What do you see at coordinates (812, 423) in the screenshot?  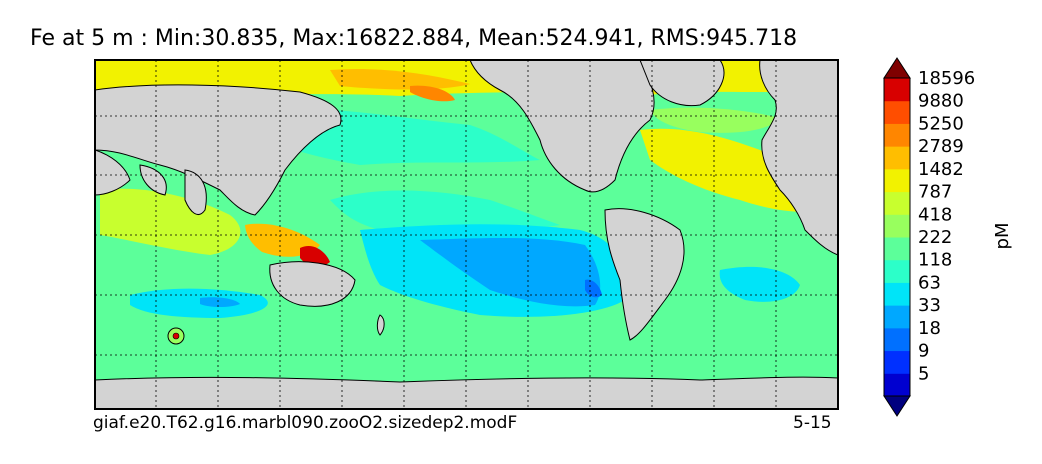 I see `period-label: 5-15` at bounding box center [812, 423].